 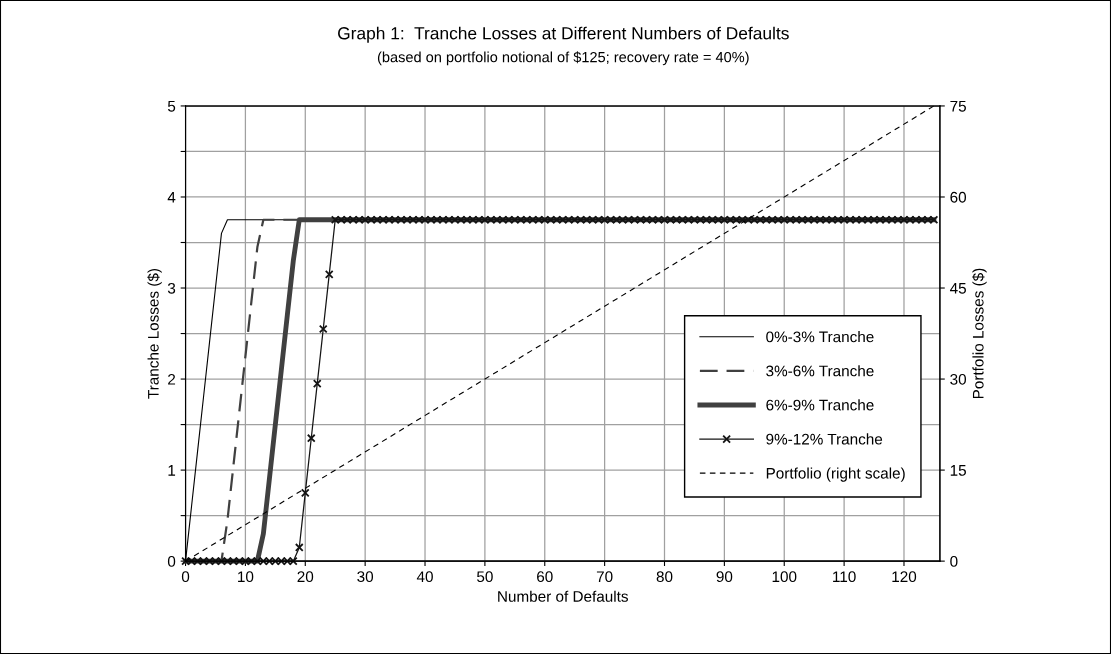 What do you see at coordinates (171, 561) in the screenshot?
I see `y-tick-label: 0` at bounding box center [171, 561].